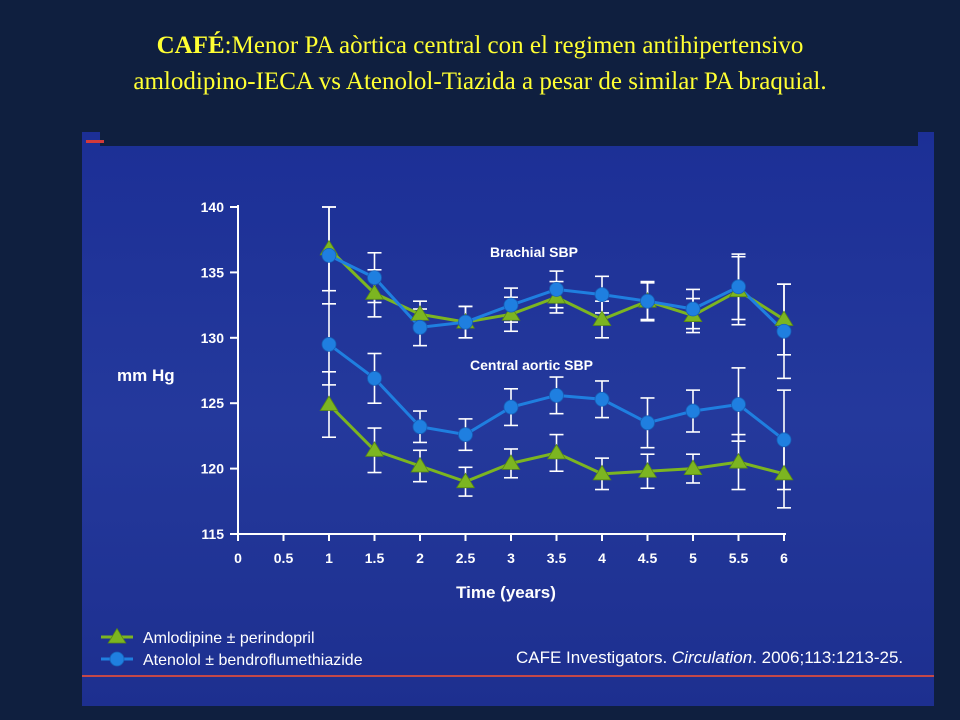 This screenshot has height=720, width=960. I want to click on y-tick-label: 135, so click(213, 272).